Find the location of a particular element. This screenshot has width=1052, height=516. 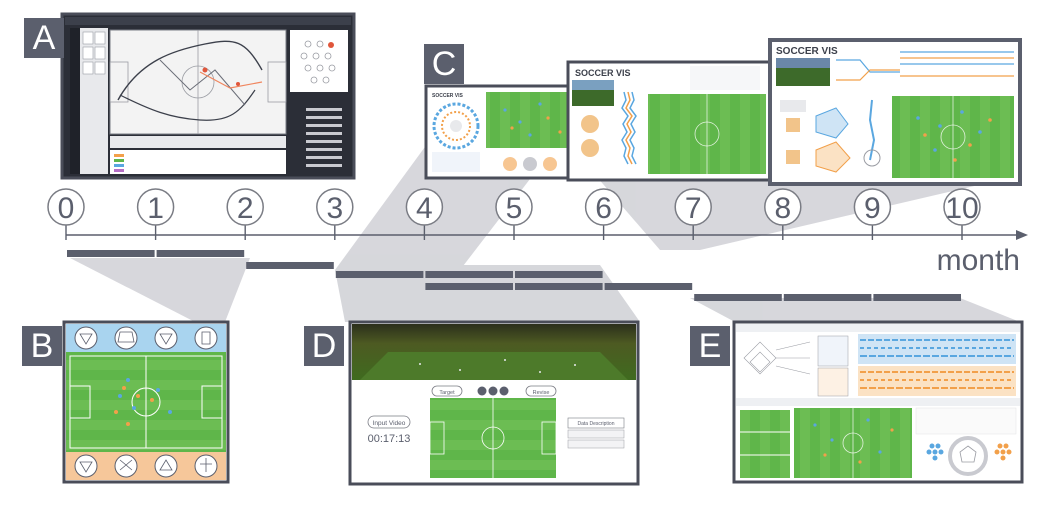

timeline-tick-label: 4 is located at coordinates (424, 208).